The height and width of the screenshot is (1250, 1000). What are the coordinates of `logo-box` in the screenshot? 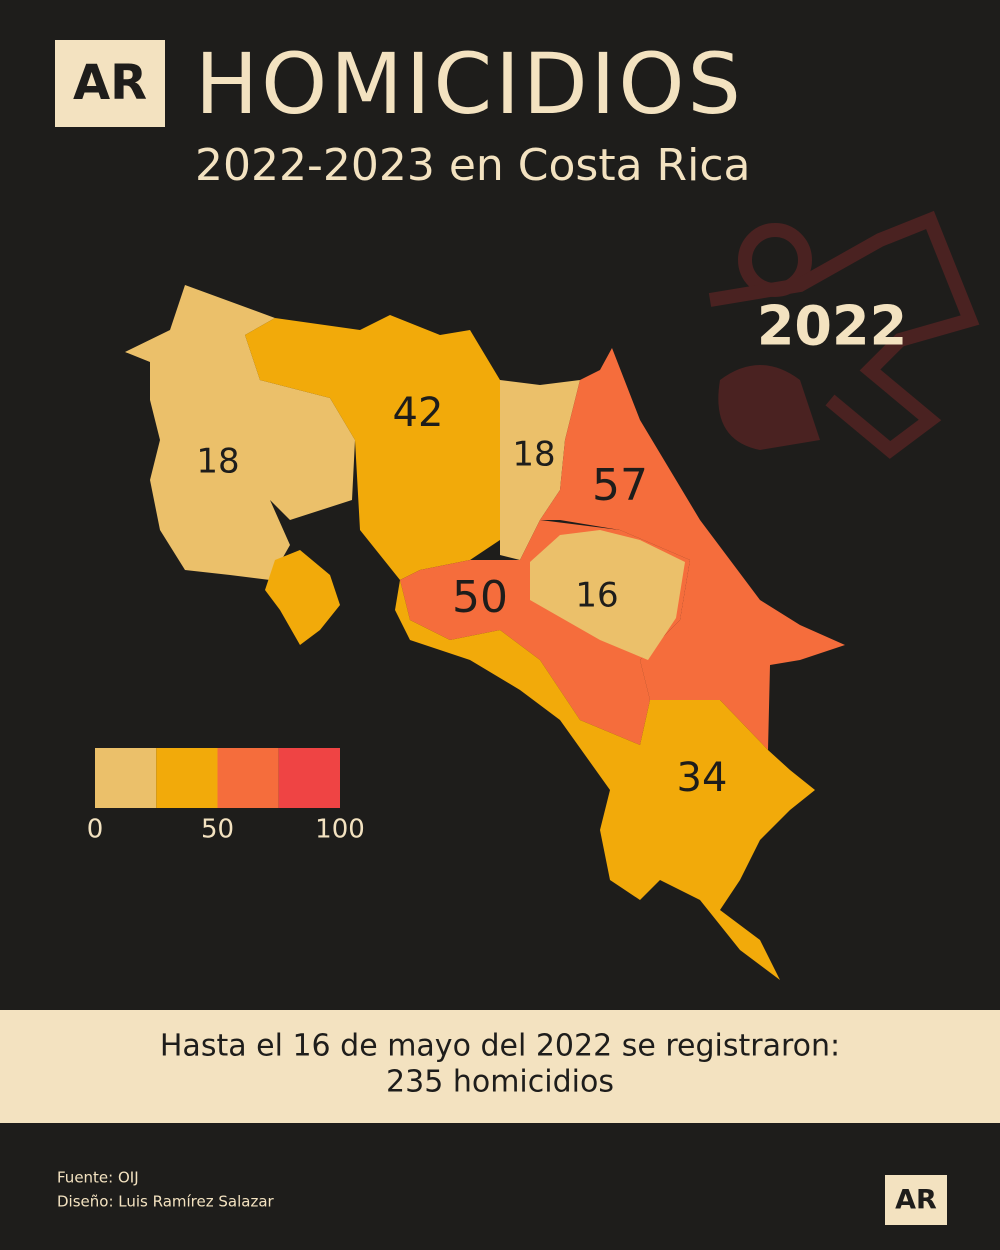 It's located at (110, 83).